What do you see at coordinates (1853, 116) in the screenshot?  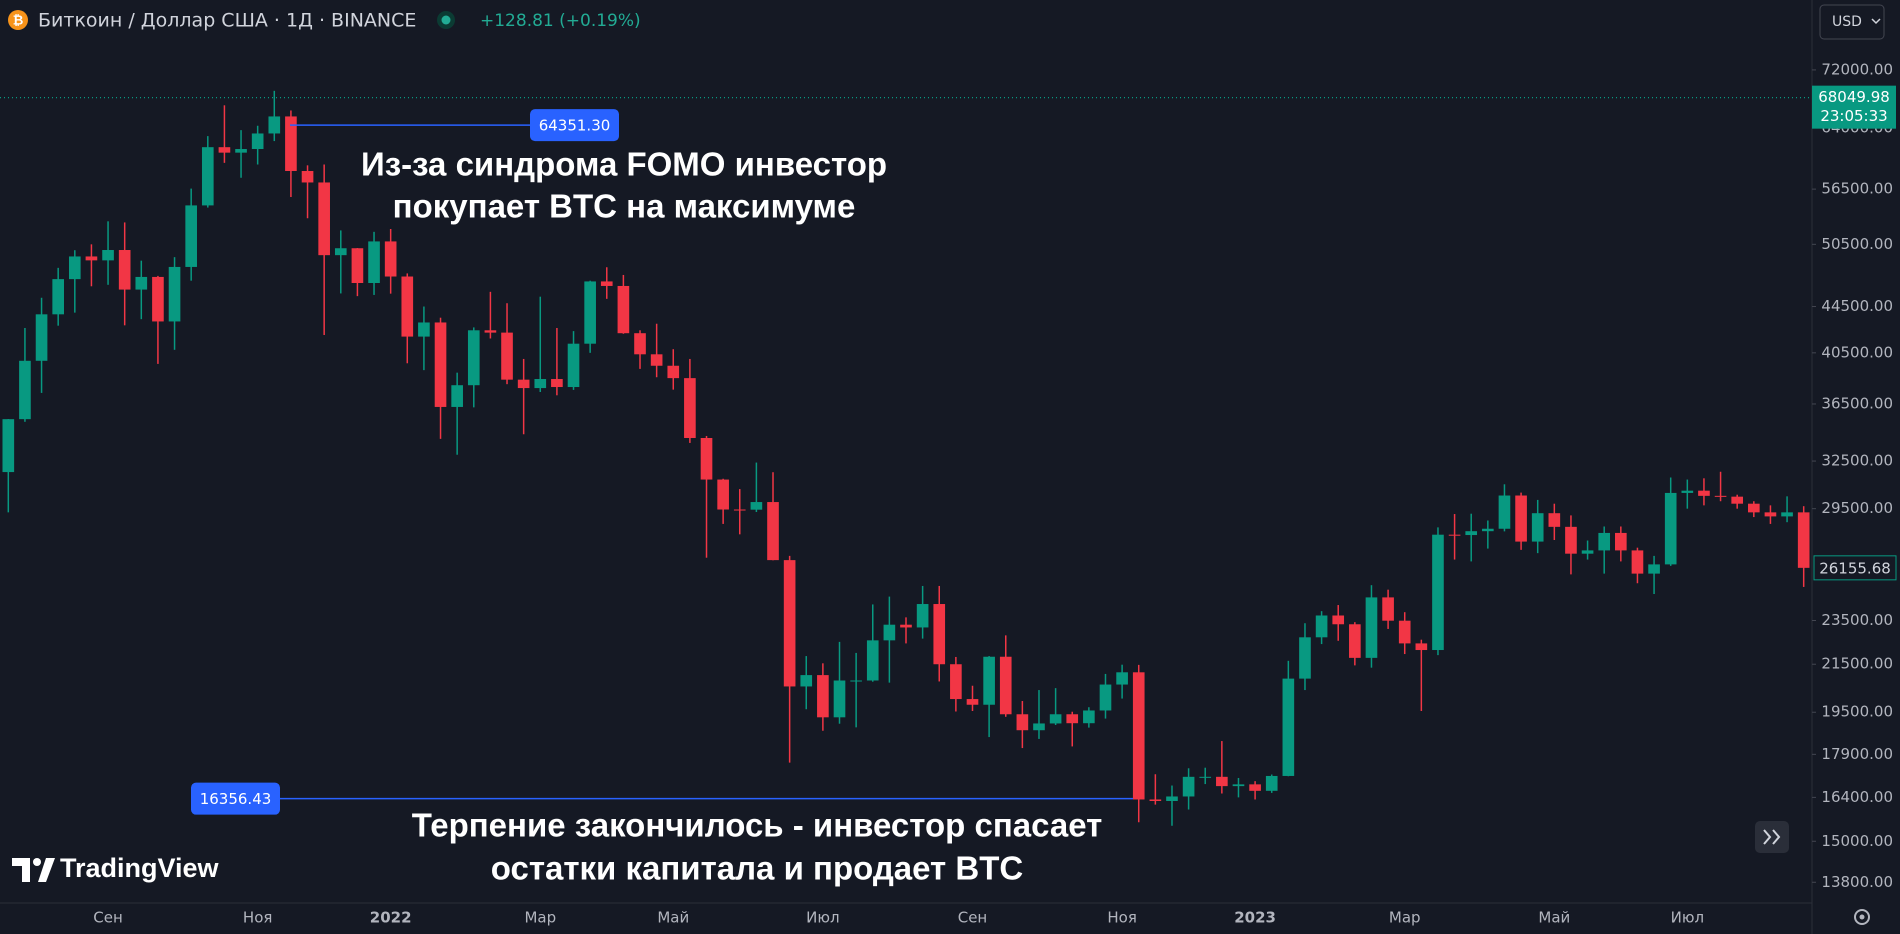 I see `countdown: 23:05:33` at bounding box center [1853, 116].